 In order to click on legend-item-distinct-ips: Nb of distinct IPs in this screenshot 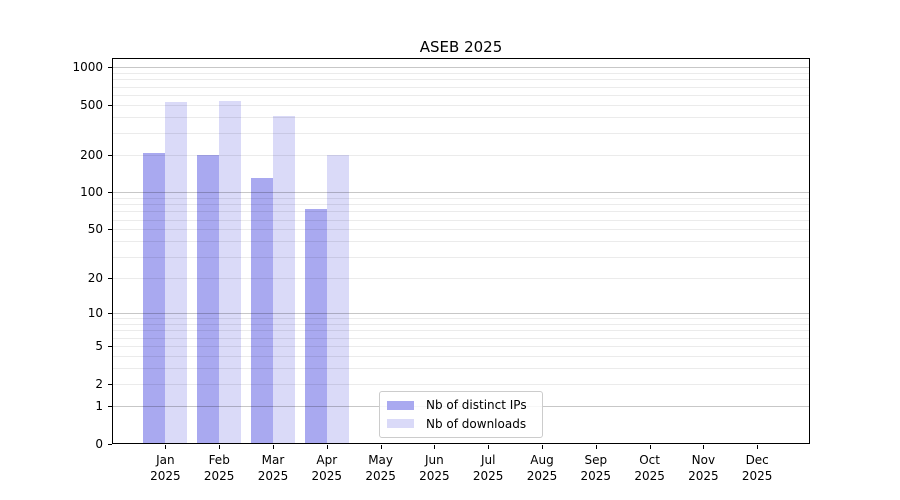, I will do `click(461, 405)`.